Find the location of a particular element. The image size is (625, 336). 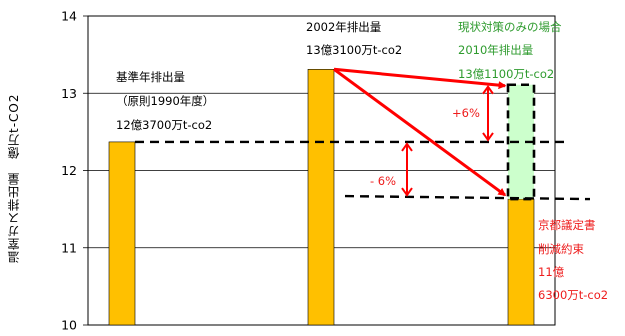

current-policy-label-1: 現状対策のみの場合 is located at coordinates (510, 27).